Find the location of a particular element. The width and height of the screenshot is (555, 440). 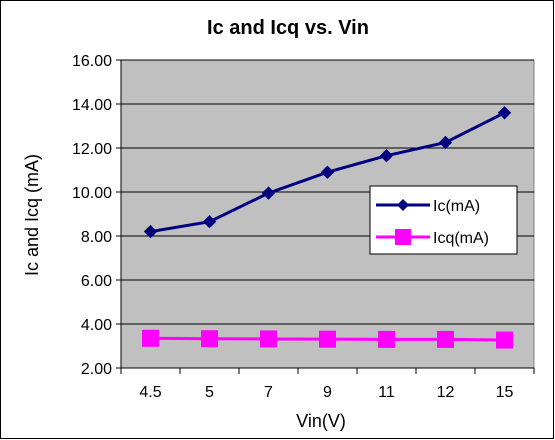

y-tick-label: 8.00 is located at coordinates (96, 237).